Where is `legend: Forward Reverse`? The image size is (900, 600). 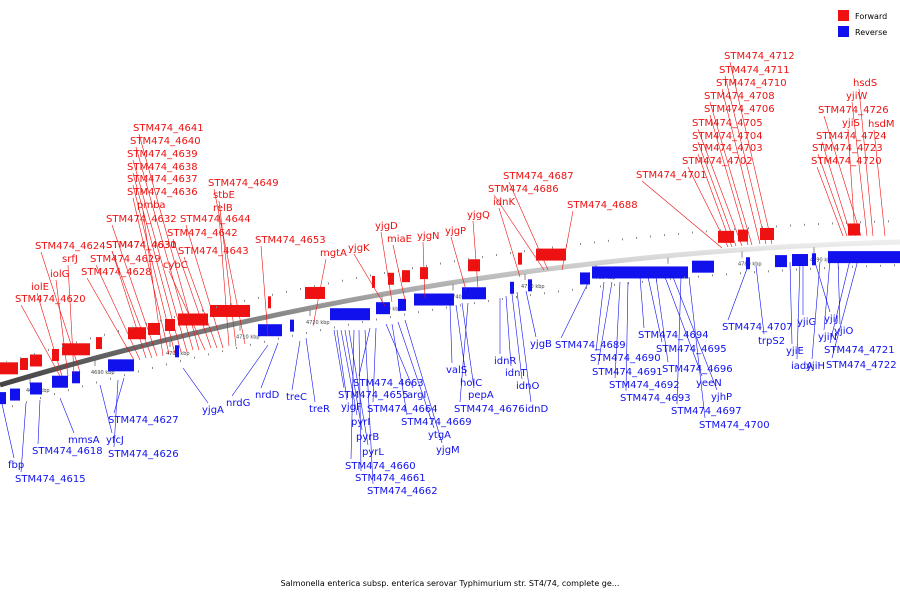
legend: Forward Reverse is located at coordinates (862, 23).